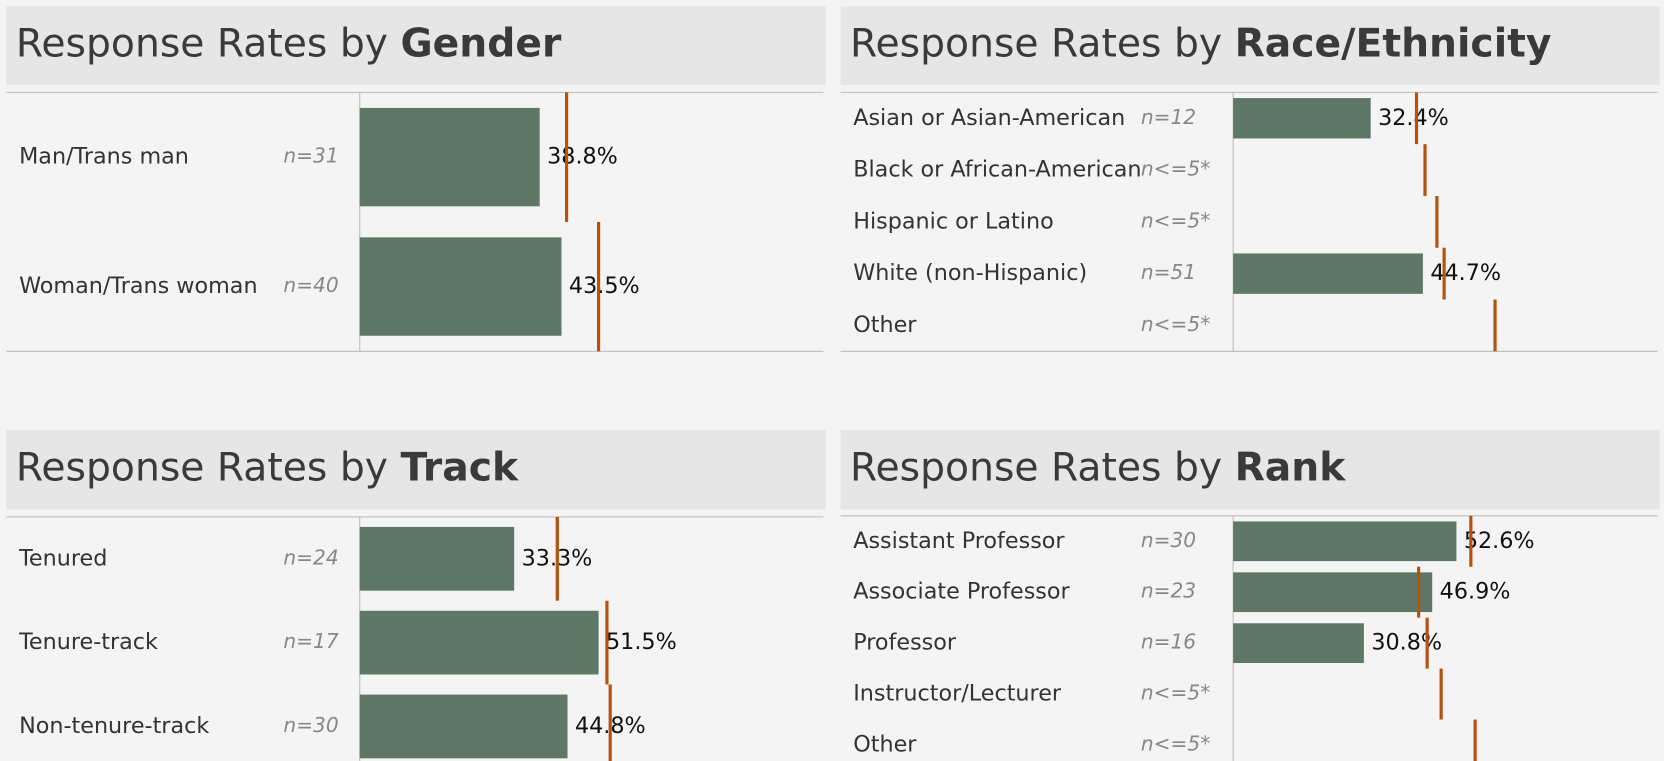  Describe the element at coordinates (1475, 592) in the screenshot. I see `value-label: 46.9%` at that location.